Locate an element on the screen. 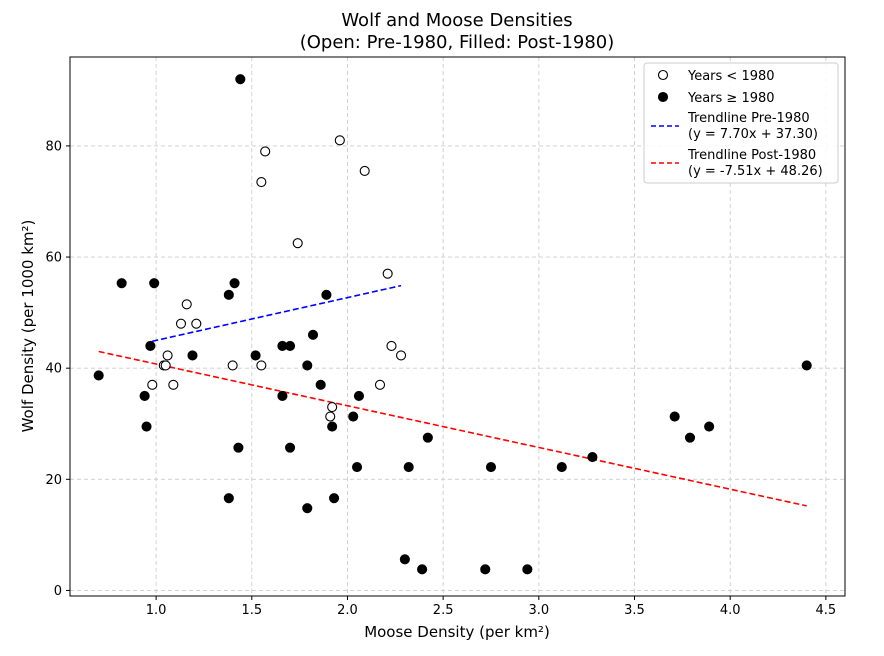  legend-post-1980-label: Years ≥ 1980 is located at coordinates (731, 98).